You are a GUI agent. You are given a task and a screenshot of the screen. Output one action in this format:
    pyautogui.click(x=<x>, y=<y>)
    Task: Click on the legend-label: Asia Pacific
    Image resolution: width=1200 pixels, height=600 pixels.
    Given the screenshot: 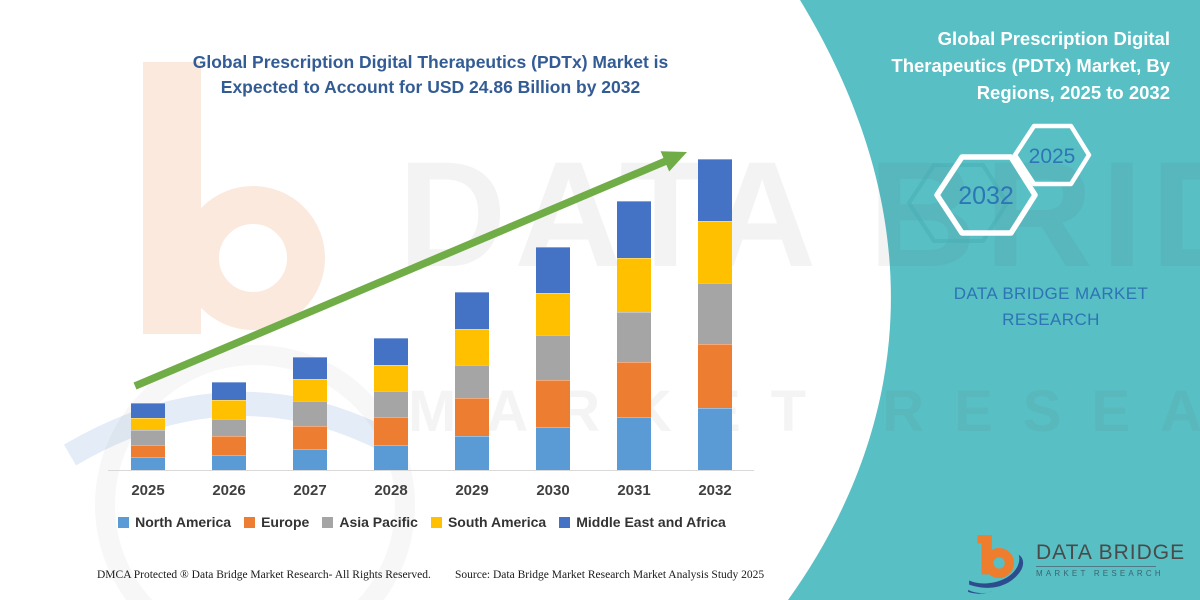 What is the action you would take?
    pyautogui.click(x=378, y=522)
    